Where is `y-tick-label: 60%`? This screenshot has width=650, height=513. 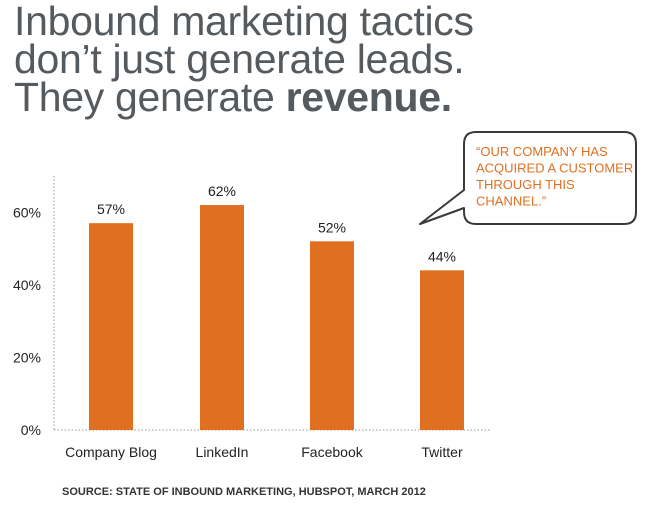 y-tick-label: 60% is located at coordinates (27, 212).